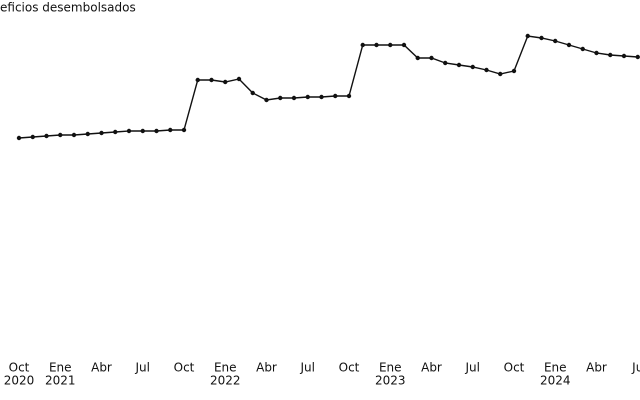 This screenshot has width=640, height=400. What do you see at coordinates (555, 381) in the screenshot?
I see `x-year-label: 2024` at bounding box center [555, 381].